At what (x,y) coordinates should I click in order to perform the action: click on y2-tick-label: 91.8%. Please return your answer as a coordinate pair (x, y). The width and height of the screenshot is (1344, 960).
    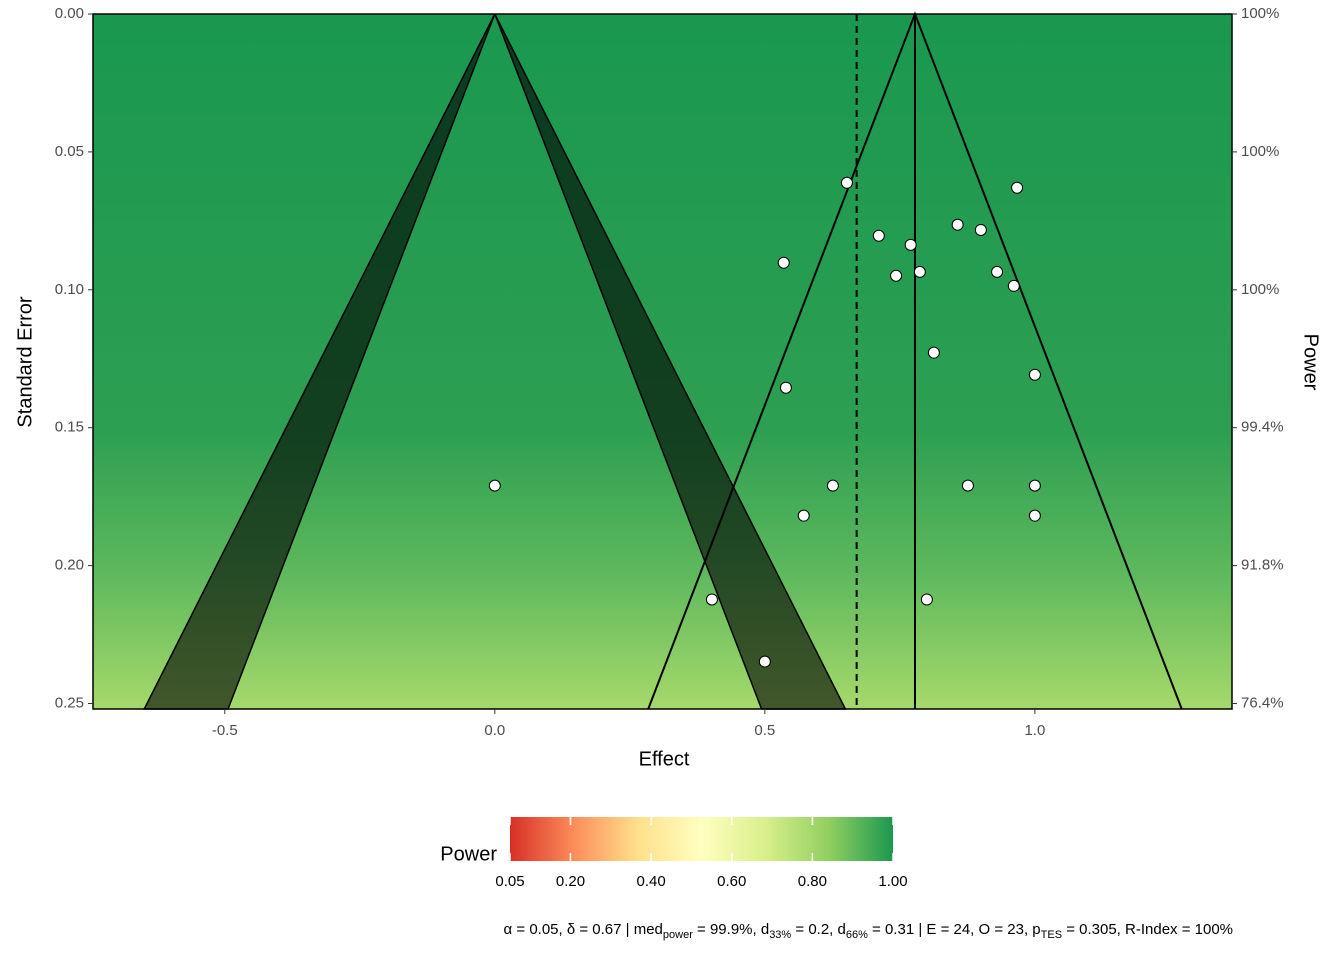
    Looking at the image, I should click on (1262, 565).